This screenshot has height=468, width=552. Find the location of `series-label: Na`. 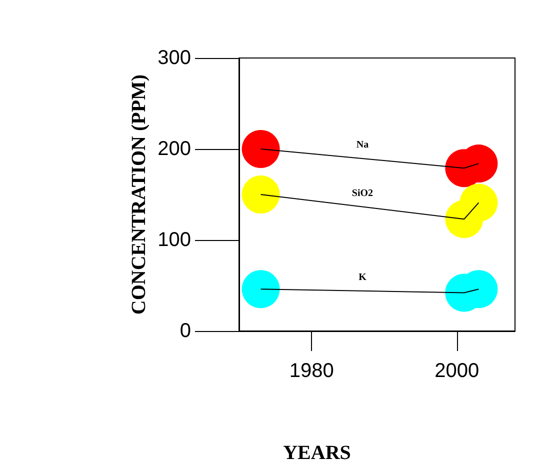

series-label: Na is located at coordinates (362, 145).